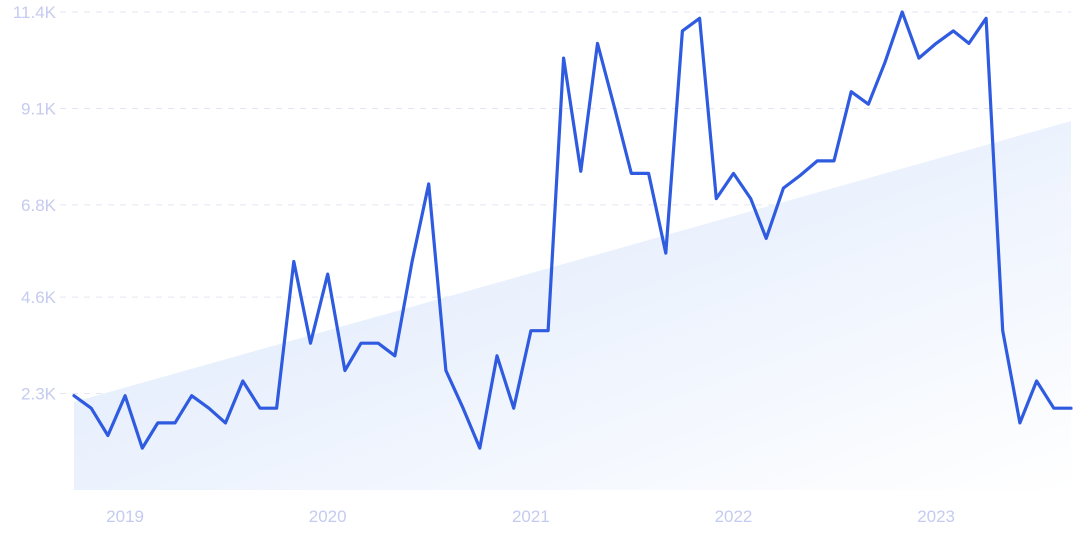  Describe the element at coordinates (39, 108) in the screenshot. I see `y-tick-label: 9.1K` at that location.